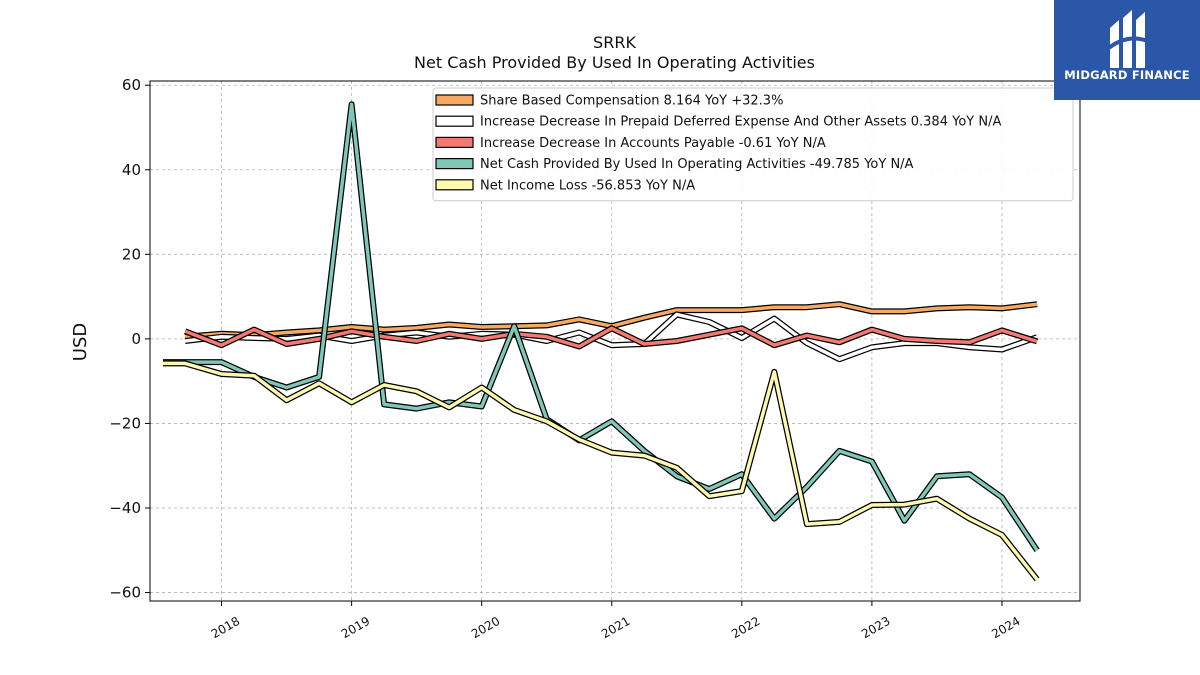  I want to click on x-tick-label: 2023, so click(875, 627).